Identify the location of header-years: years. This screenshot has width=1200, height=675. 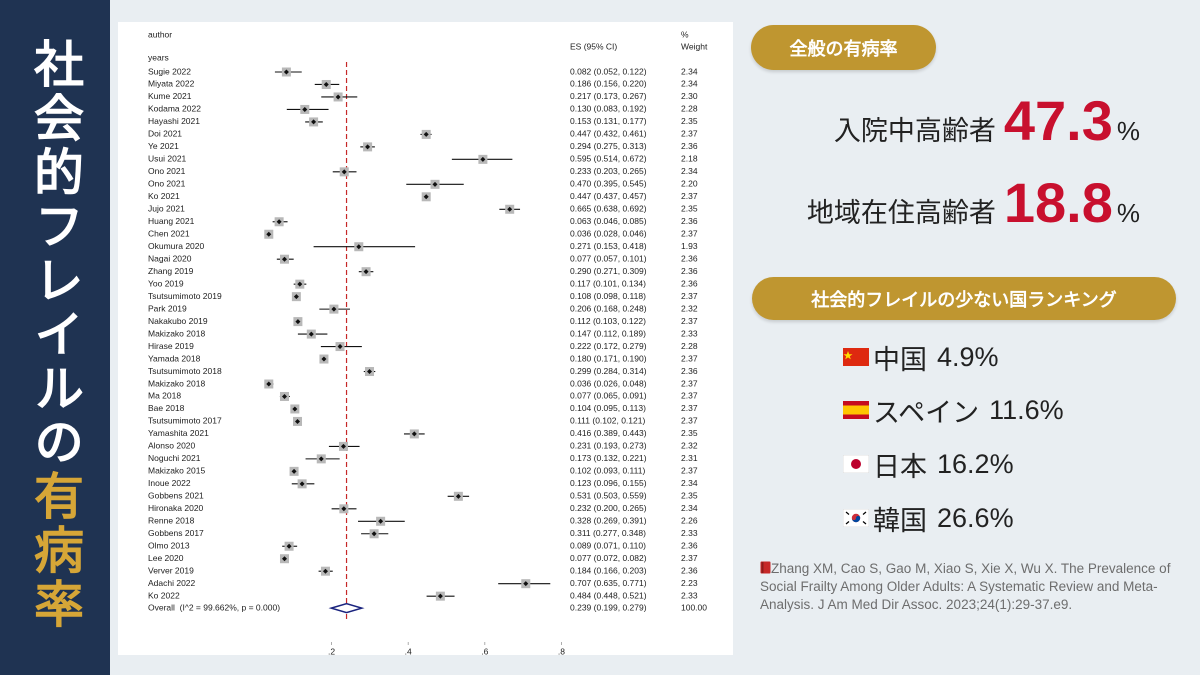
(158, 57).